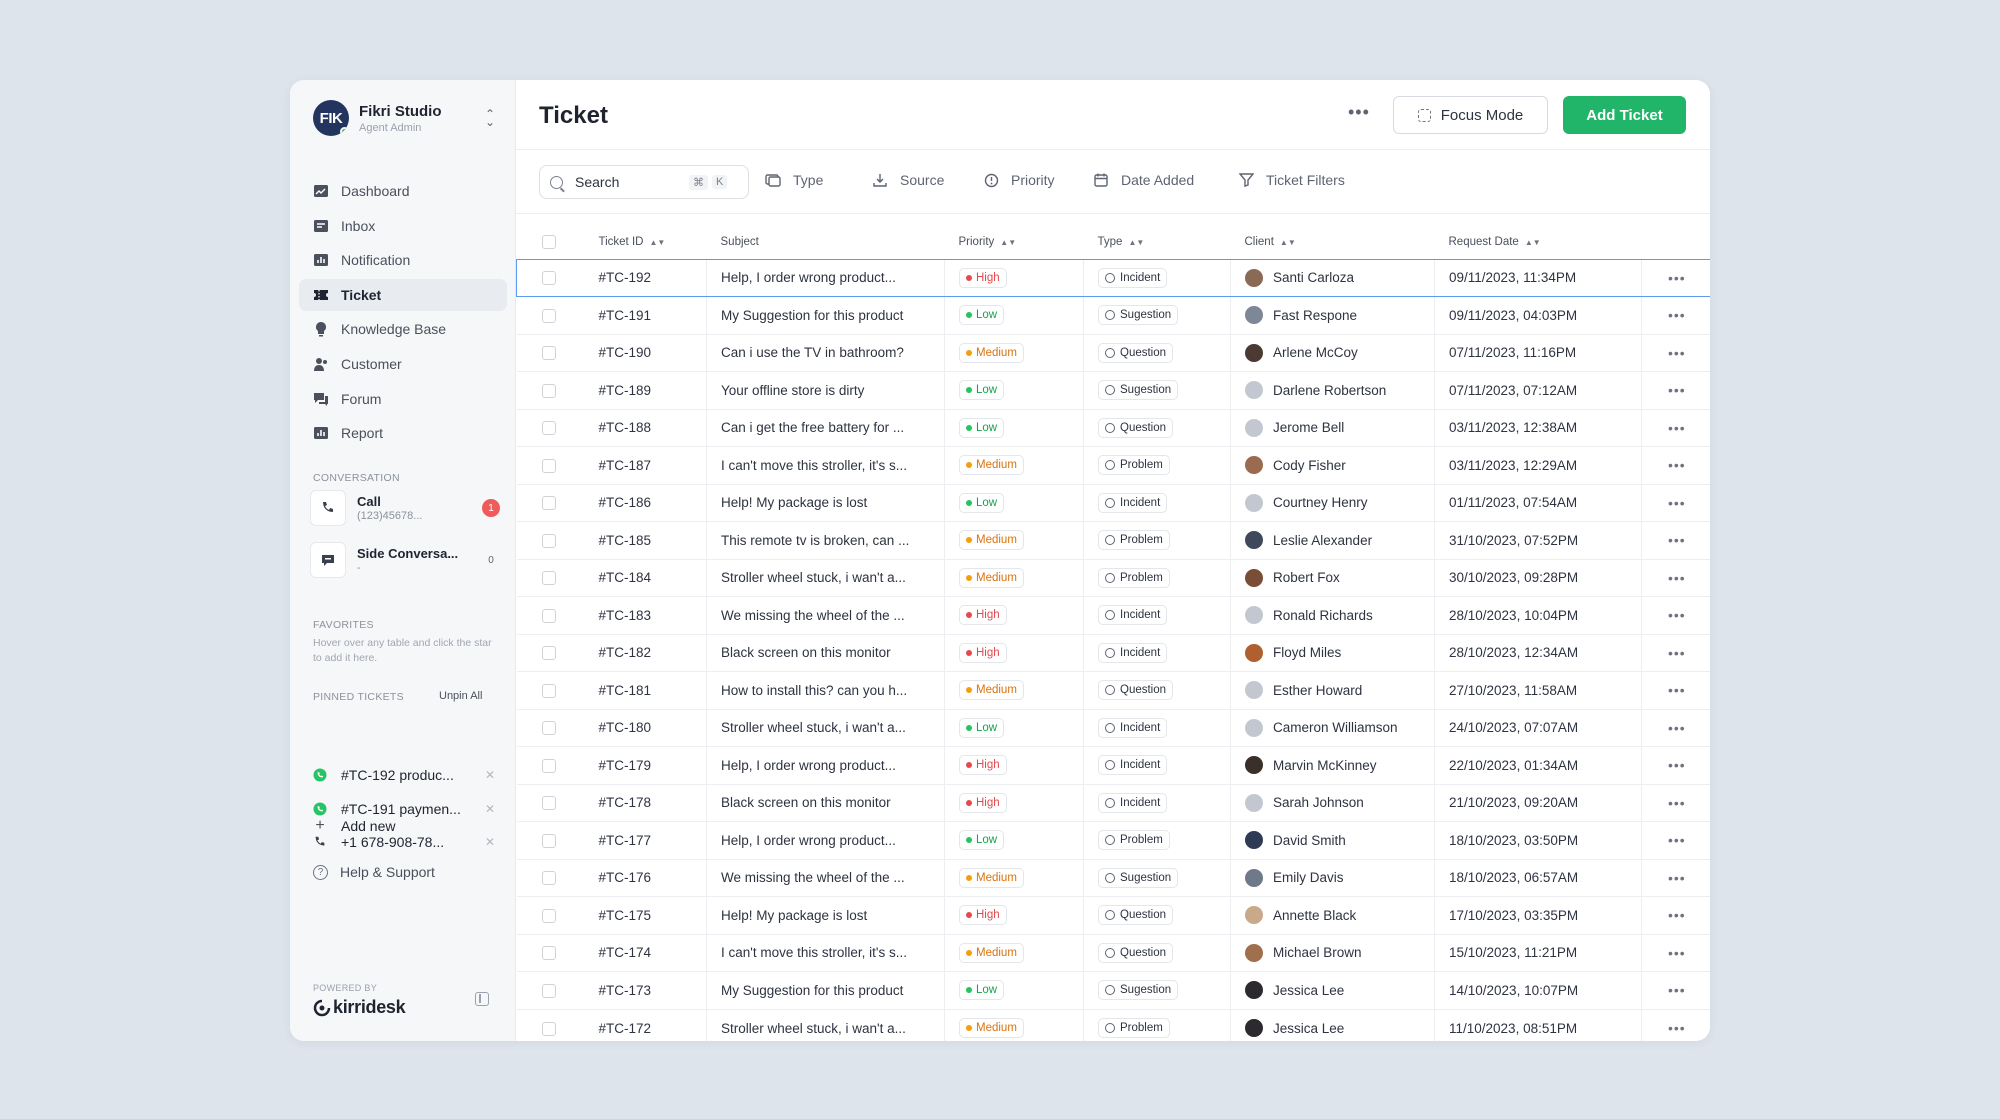 This screenshot has width=2000, height=1119. Describe the element at coordinates (1270, 241) in the screenshot. I see `column-header: Client ▲▼` at that location.